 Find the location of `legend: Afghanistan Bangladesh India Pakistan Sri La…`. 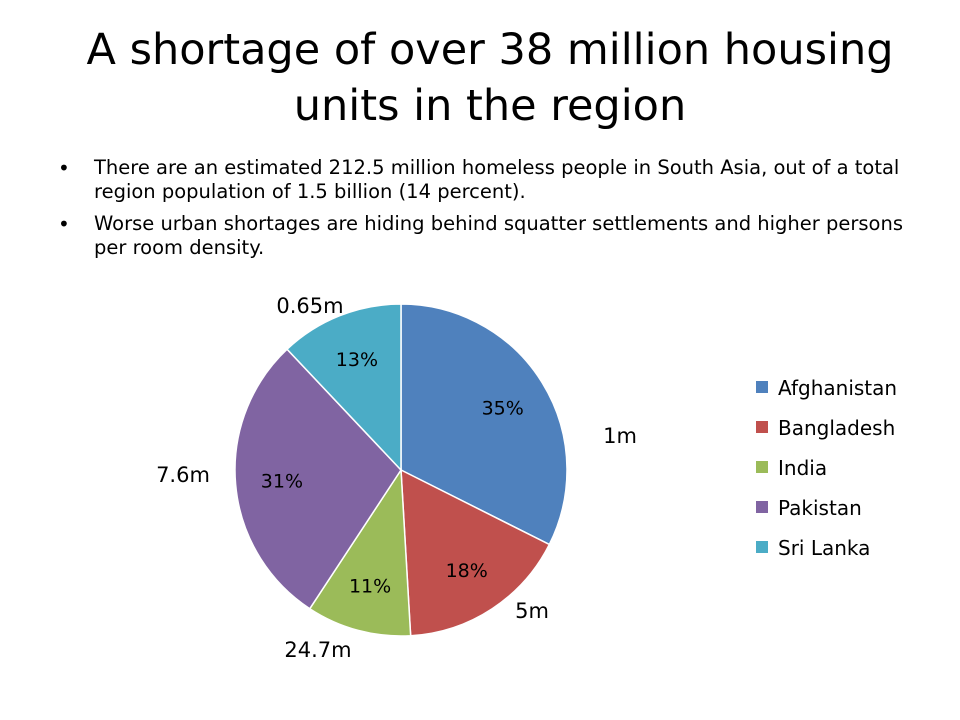

legend: Afghanistan Bangladesh India Pakistan Sri La… is located at coordinates (826, 468).